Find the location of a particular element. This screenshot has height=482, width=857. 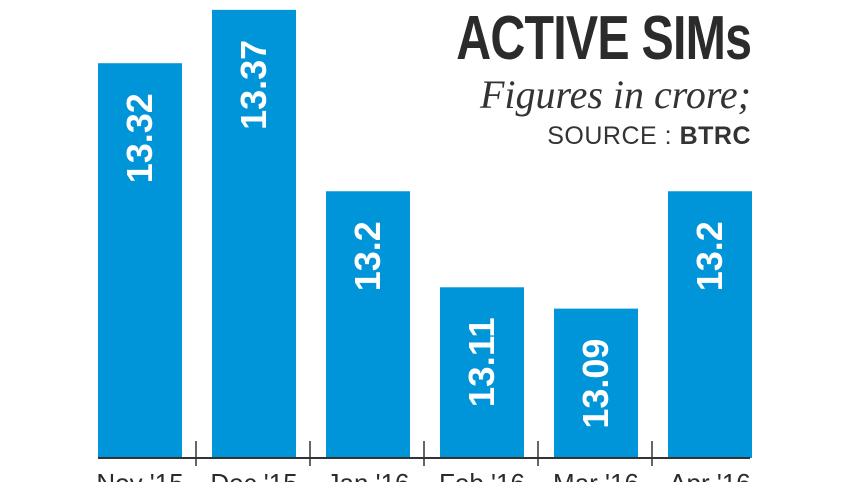

source-line: SOURCE : BTRC is located at coordinates (649, 136).